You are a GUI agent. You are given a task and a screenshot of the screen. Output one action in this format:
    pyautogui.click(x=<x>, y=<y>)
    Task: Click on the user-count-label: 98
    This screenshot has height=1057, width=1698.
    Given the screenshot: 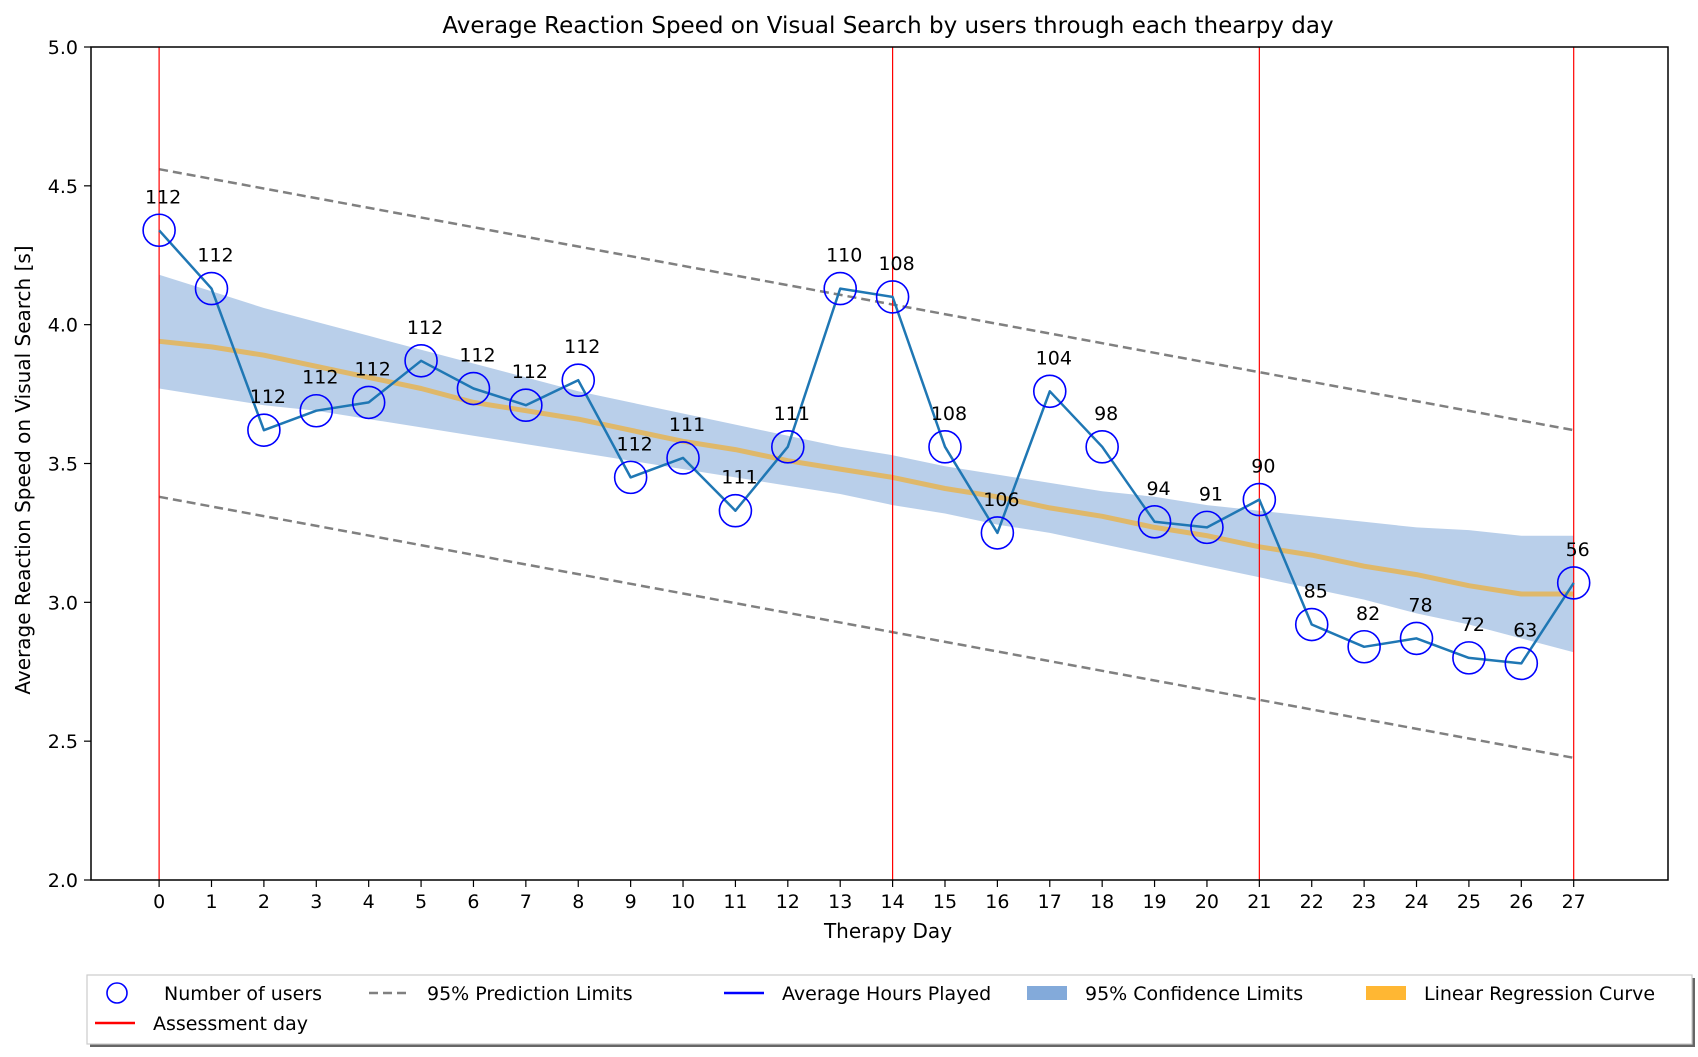 What is the action you would take?
    pyautogui.click(x=1106, y=414)
    